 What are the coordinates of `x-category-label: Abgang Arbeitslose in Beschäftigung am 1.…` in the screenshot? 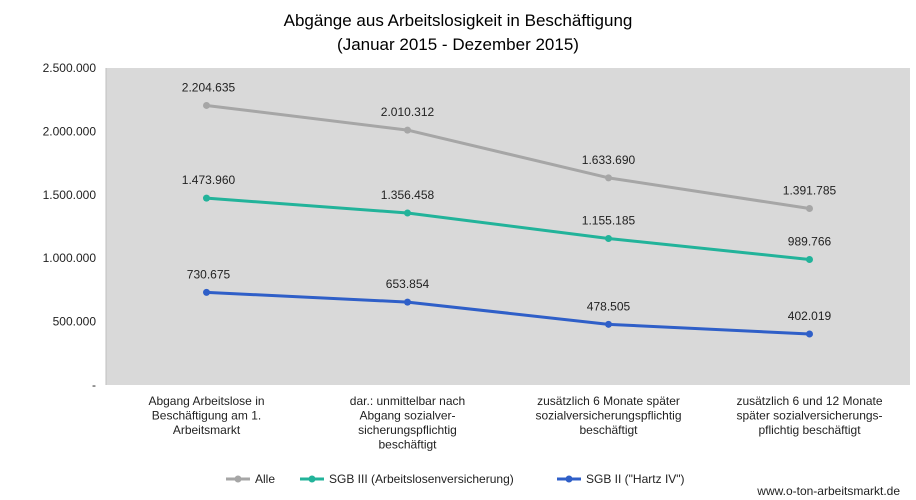 It's located at (206, 415).